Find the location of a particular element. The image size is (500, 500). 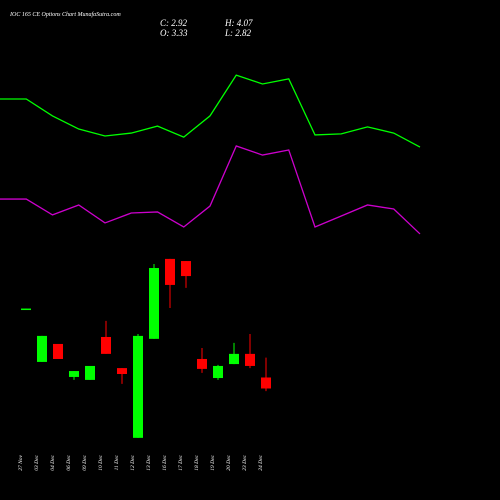

x-tick-label: 16 Dec is located at coordinates (165, 462).